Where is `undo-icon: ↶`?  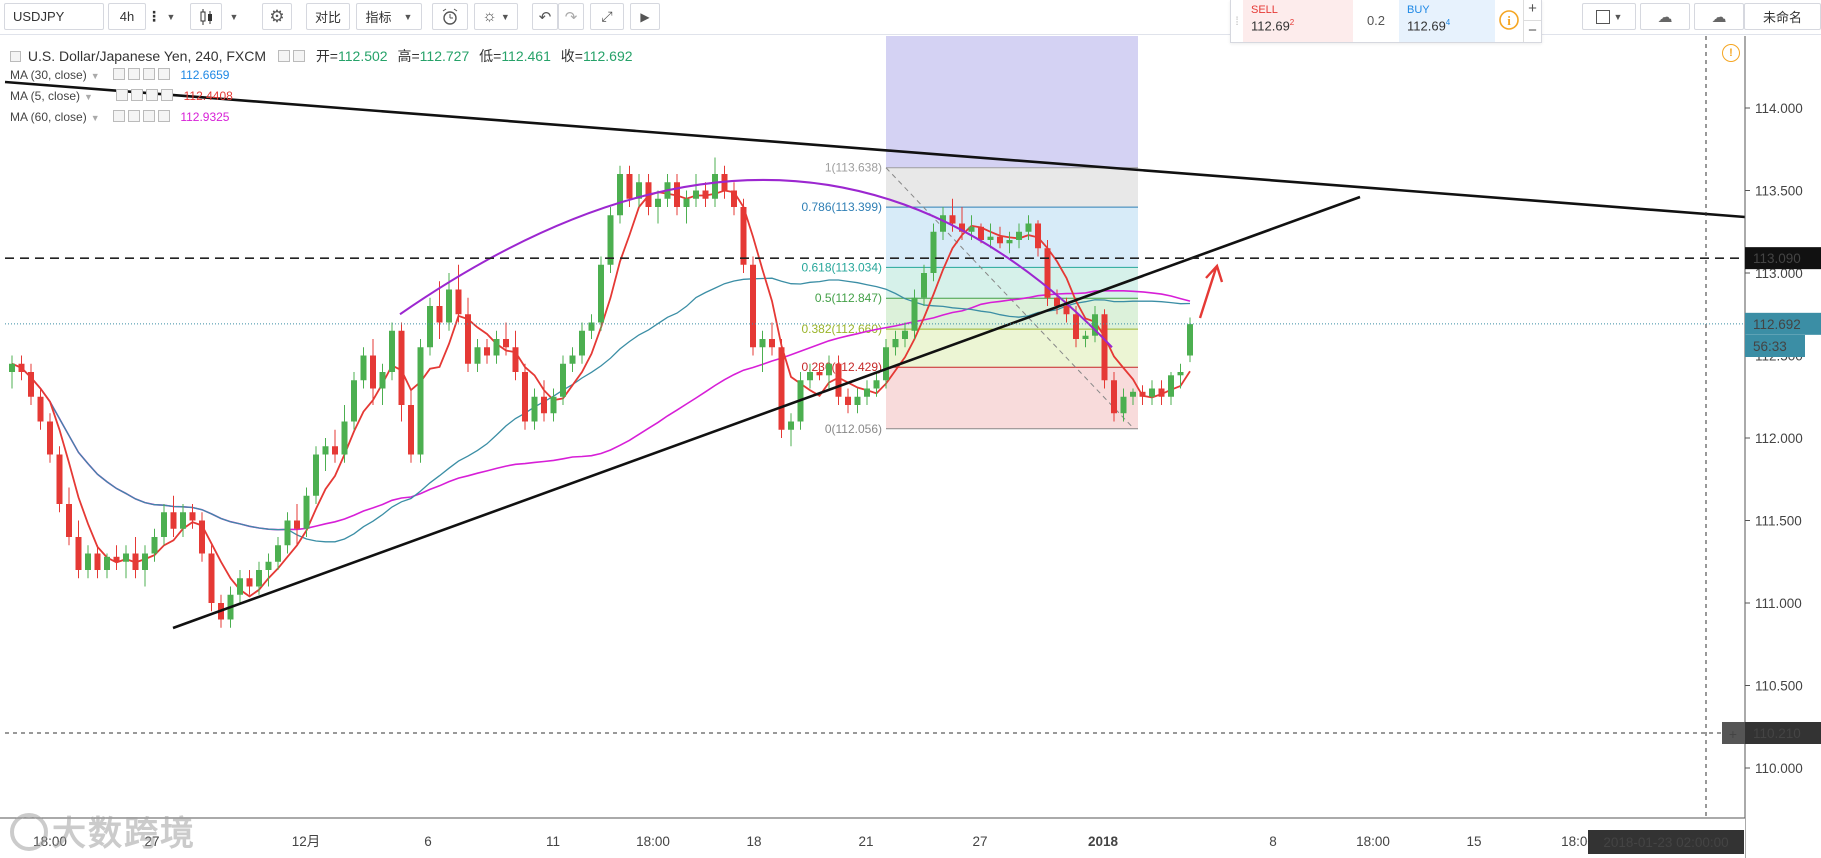
undo-icon: ↶ is located at coordinates (545, 16).